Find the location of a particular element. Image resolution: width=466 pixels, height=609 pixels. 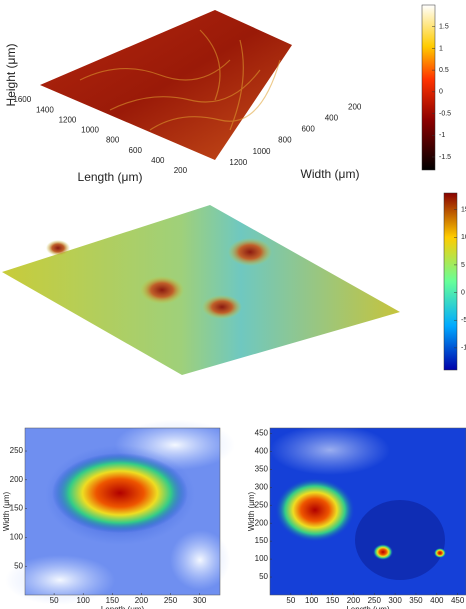

y-tick-label: 350 is located at coordinates (262, 468).